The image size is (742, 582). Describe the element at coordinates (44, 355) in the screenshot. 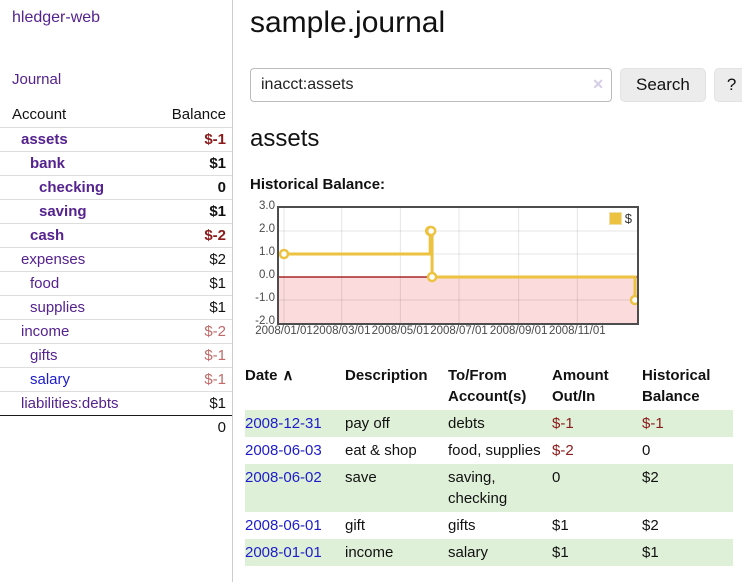

I see `account-link: gifts` at that location.